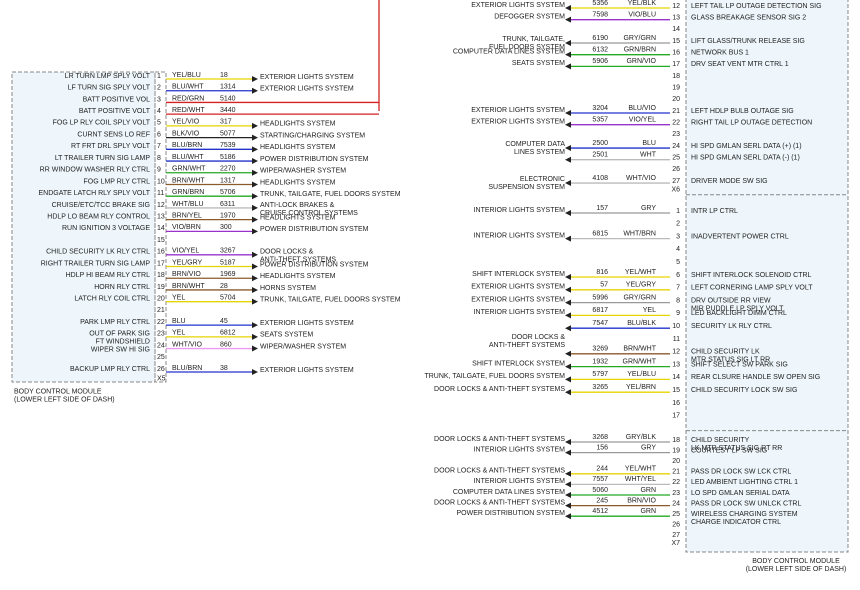 The height and width of the screenshot is (590, 860). What do you see at coordinates (115, 322) in the screenshot?
I see `pin-signal: PARK LMP RLY CTRL` at bounding box center [115, 322].